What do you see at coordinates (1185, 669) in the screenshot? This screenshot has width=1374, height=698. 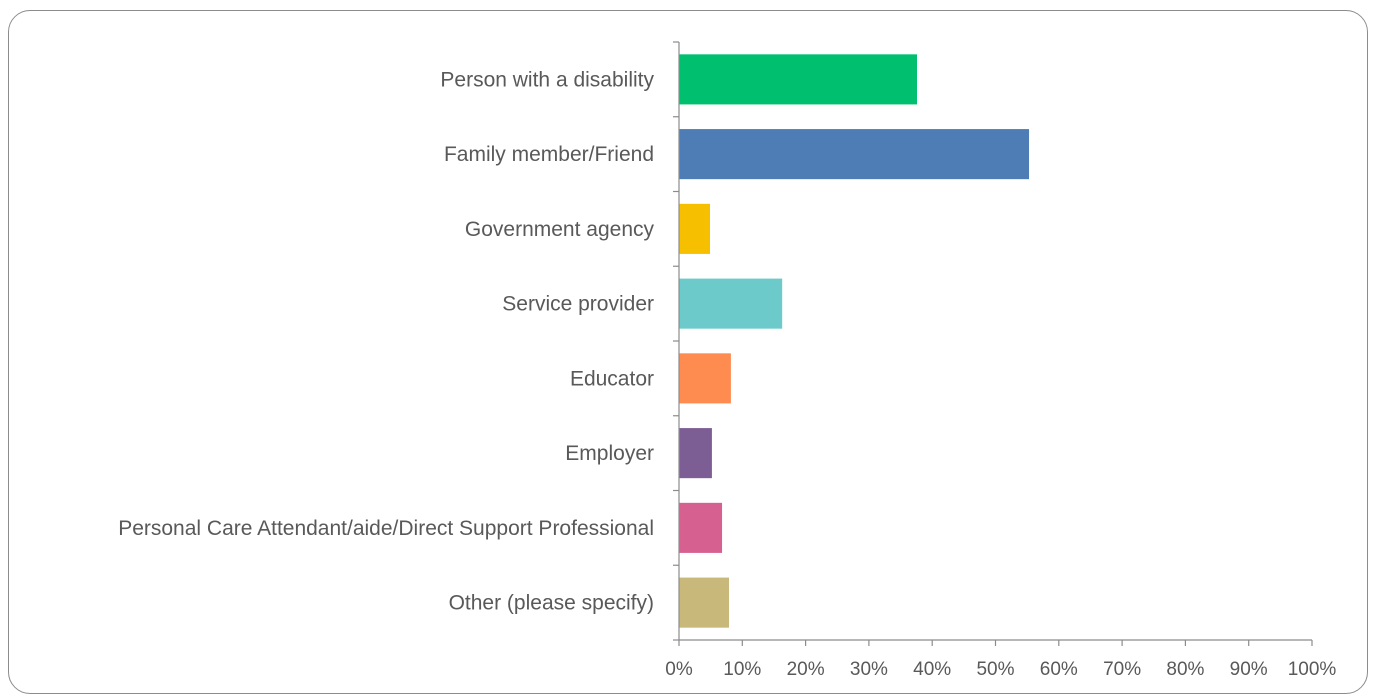 I see `x-tick-label: 80%` at bounding box center [1185, 669].